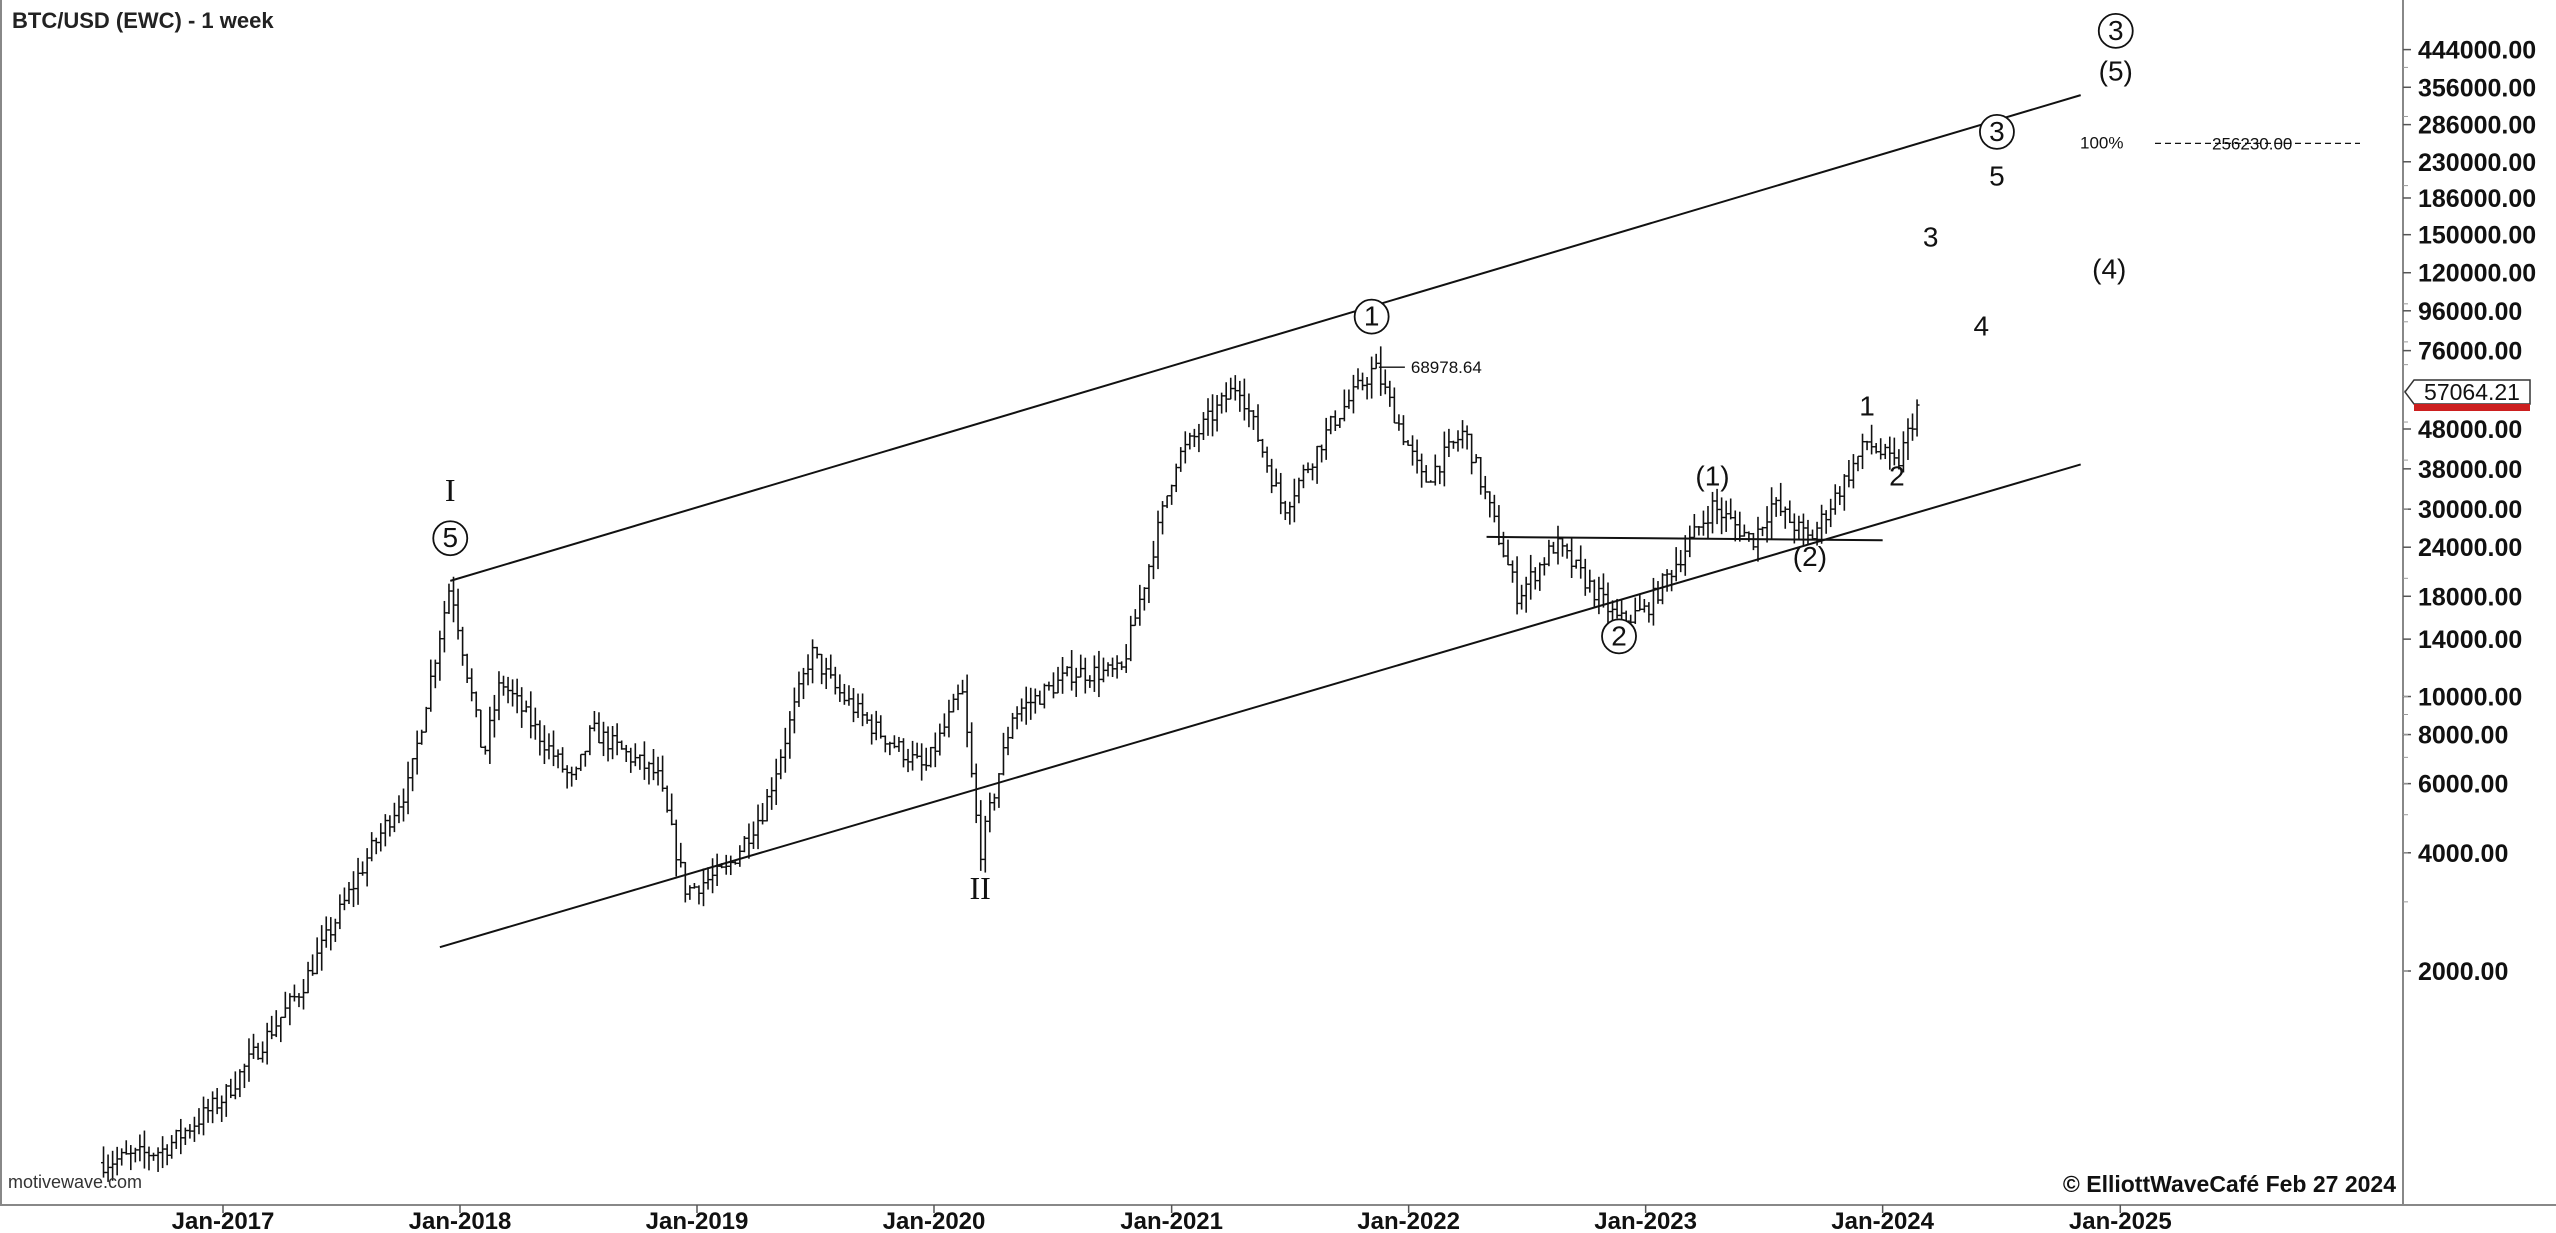  Describe the element at coordinates (223, 1220) in the screenshot. I see `x-tick-label: Jan-2017` at that location.